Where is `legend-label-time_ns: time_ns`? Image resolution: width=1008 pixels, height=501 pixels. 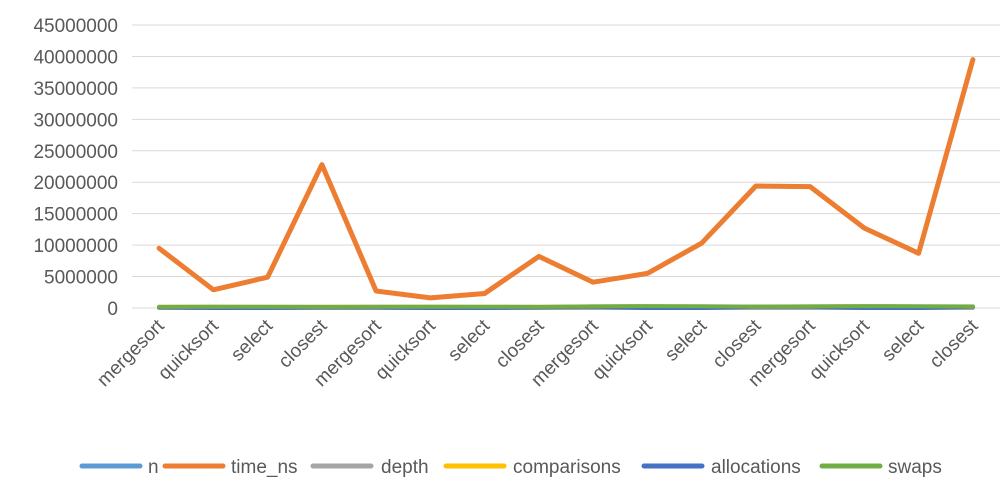
legend-label-time_ns: time_ns is located at coordinates (264, 467).